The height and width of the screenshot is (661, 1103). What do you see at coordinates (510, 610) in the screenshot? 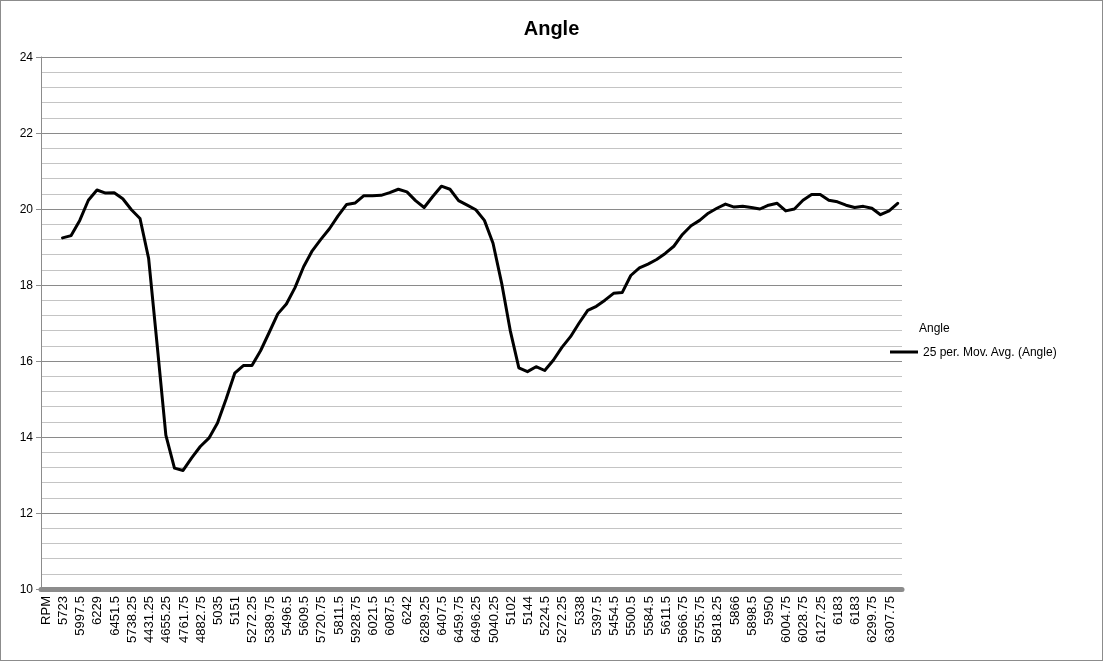
I see `x-tick-label: 5102` at bounding box center [510, 610].